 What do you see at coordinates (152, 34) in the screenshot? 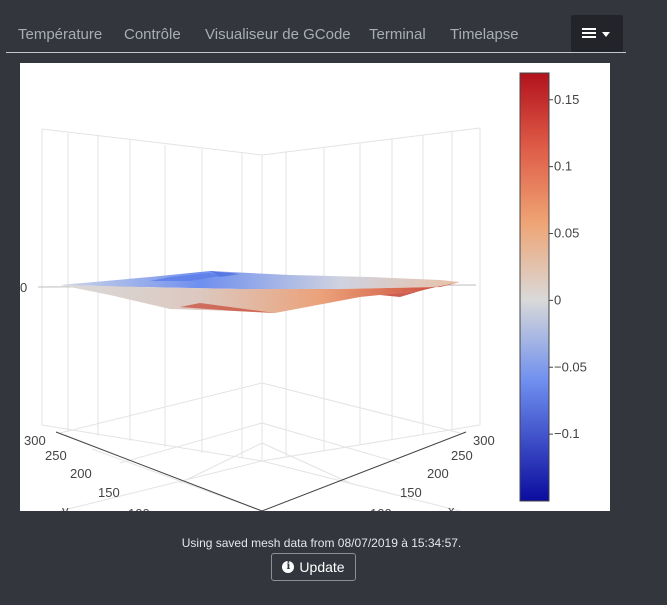
I see `tab-controle: Contrôle` at bounding box center [152, 34].